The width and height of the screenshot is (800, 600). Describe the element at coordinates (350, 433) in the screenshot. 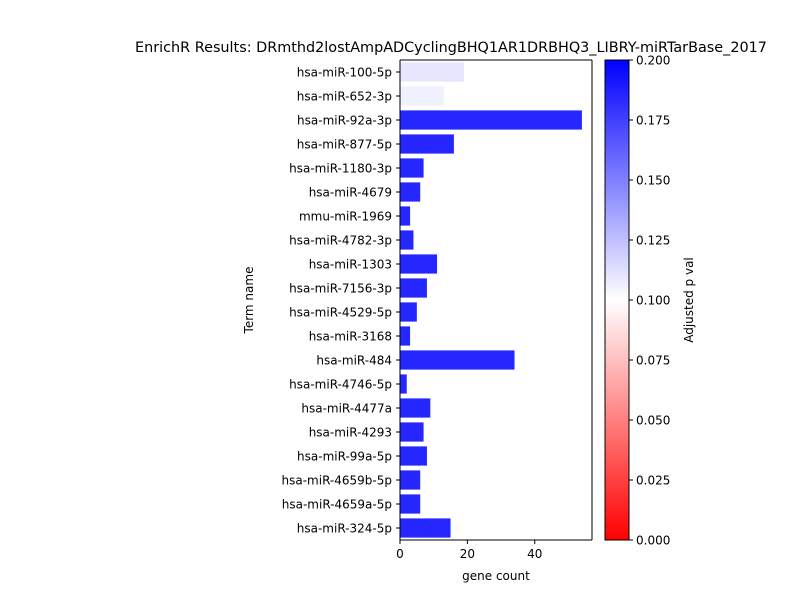

I see `y-tick-label: hsa-miR-4293` at that location.